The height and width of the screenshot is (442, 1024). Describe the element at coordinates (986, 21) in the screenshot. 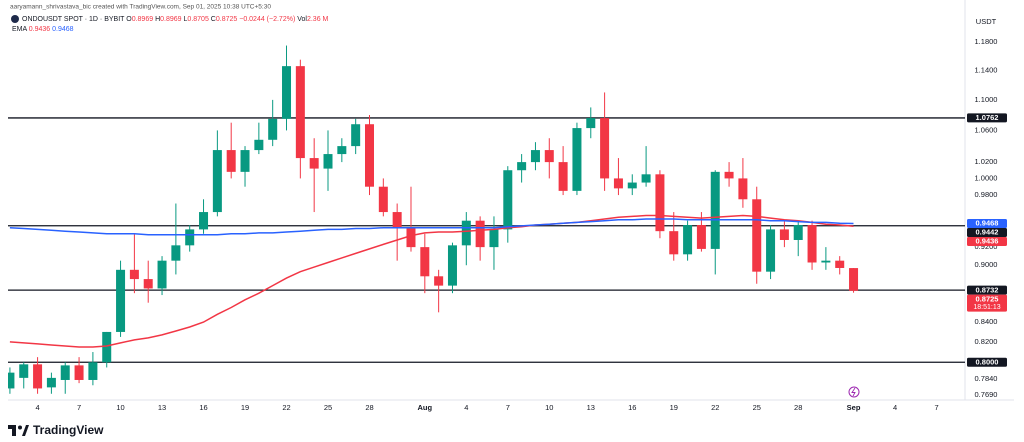

I see `currency: USDT` at that location.